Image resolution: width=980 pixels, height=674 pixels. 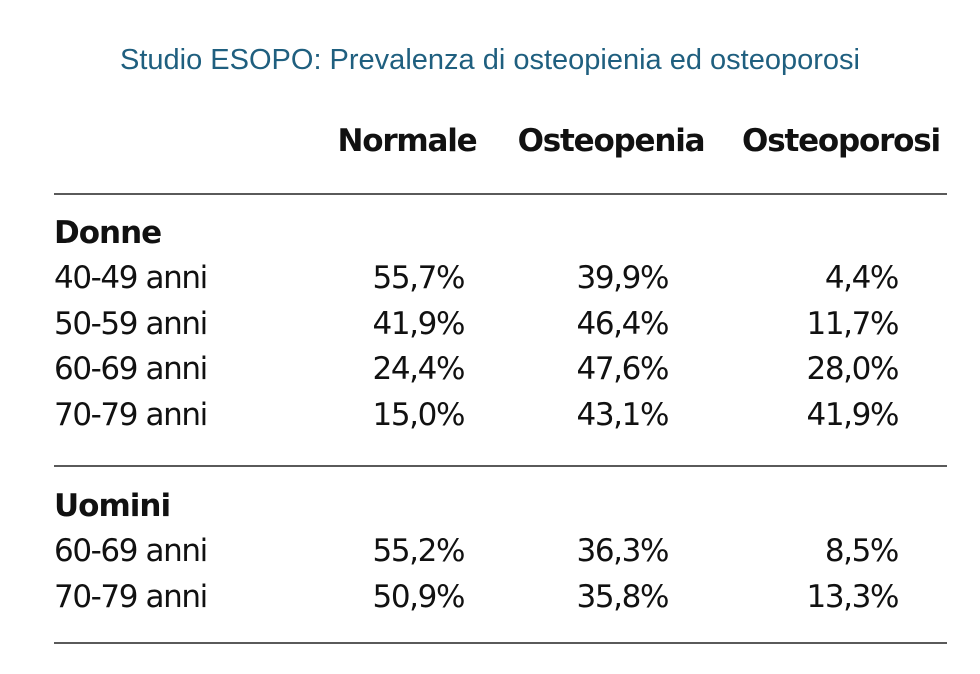 What do you see at coordinates (500, 643) in the screenshot?
I see `bottom-divider` at bounding box center [500, 643].